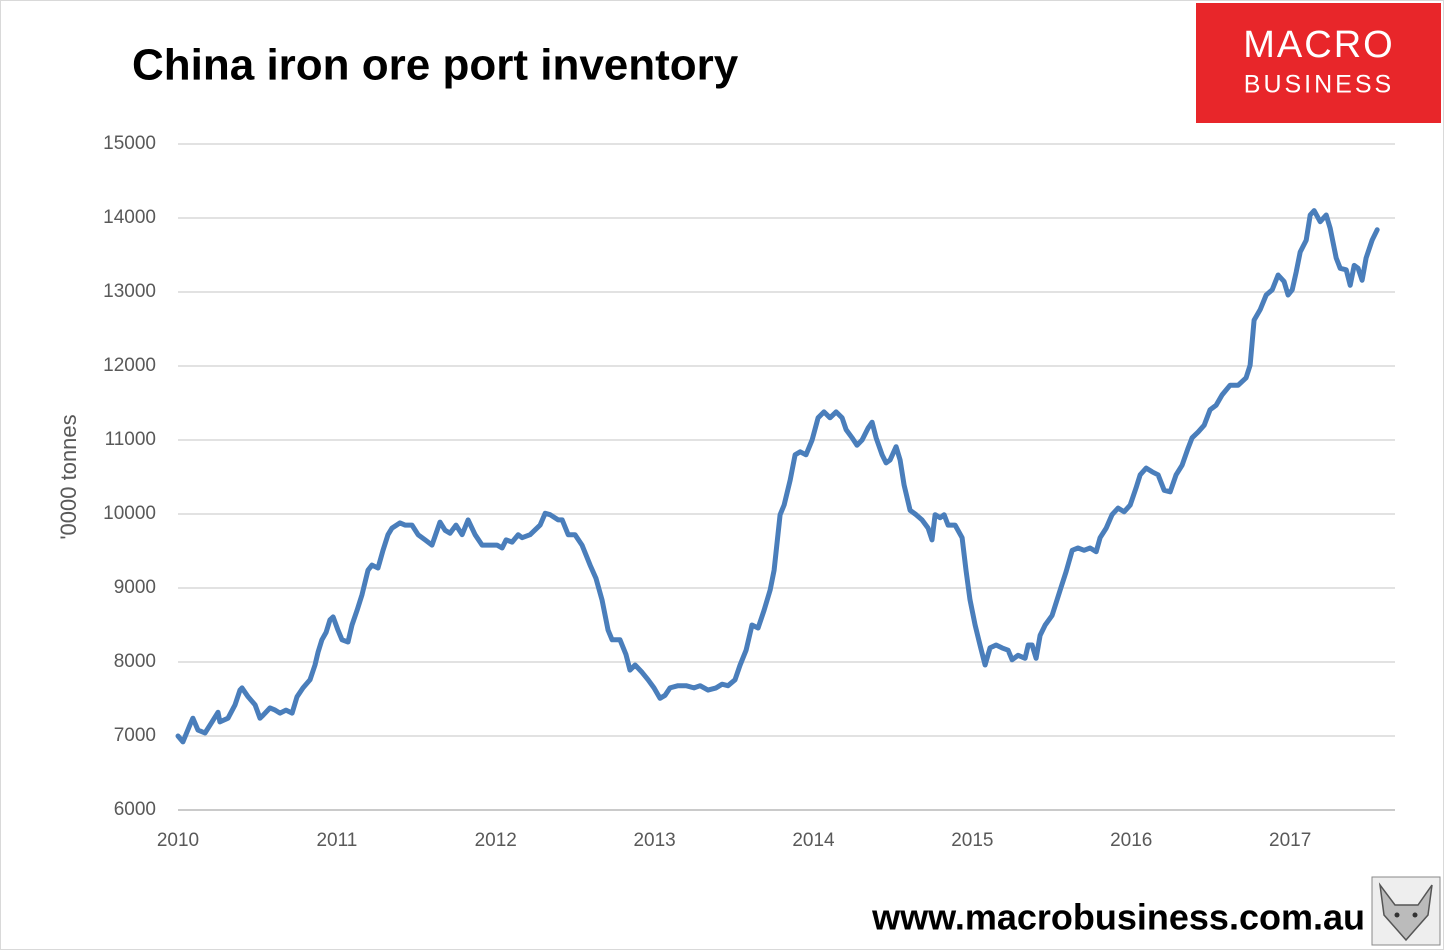 The width and height of the screenshot is (1444, 950). I want to click on logo-bottom: BUSINESS, so click(1319, 85).